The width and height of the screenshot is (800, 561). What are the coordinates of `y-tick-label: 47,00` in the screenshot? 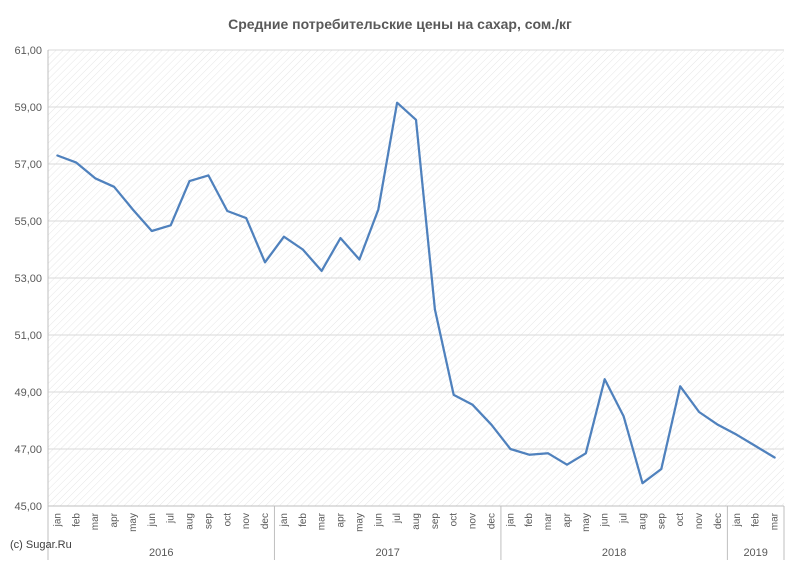 It's located at (28, 450).